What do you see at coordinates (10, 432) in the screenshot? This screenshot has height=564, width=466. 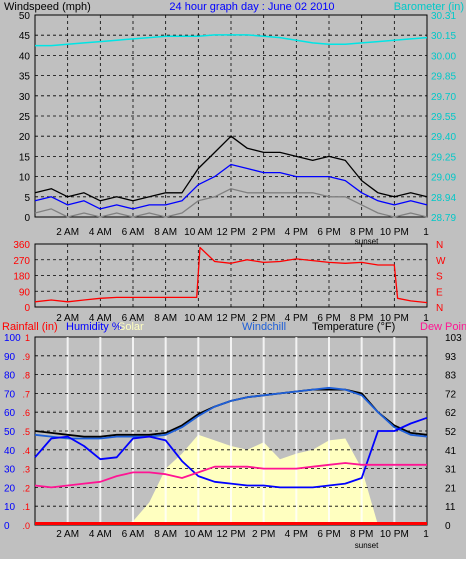 I see `humidity-tick-label: 50` at bounding box center [10, 432].